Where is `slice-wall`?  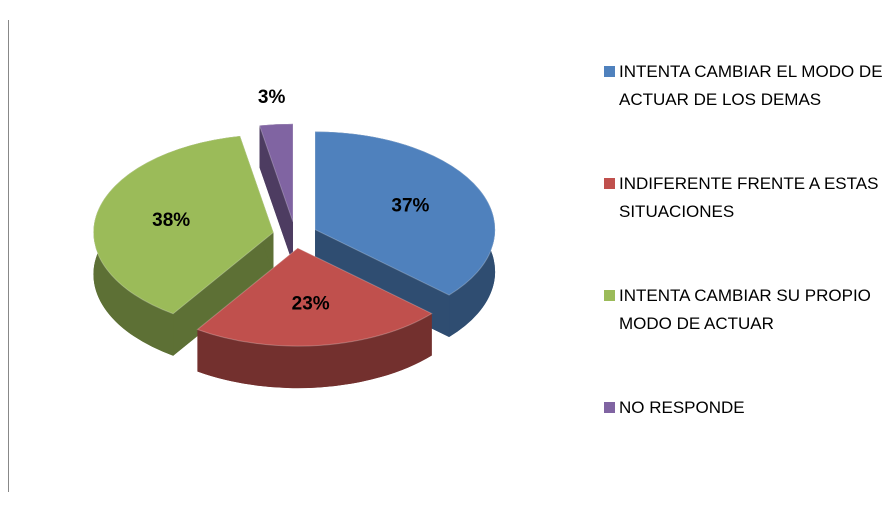 slice-wall is located at coordinates (223, 294).